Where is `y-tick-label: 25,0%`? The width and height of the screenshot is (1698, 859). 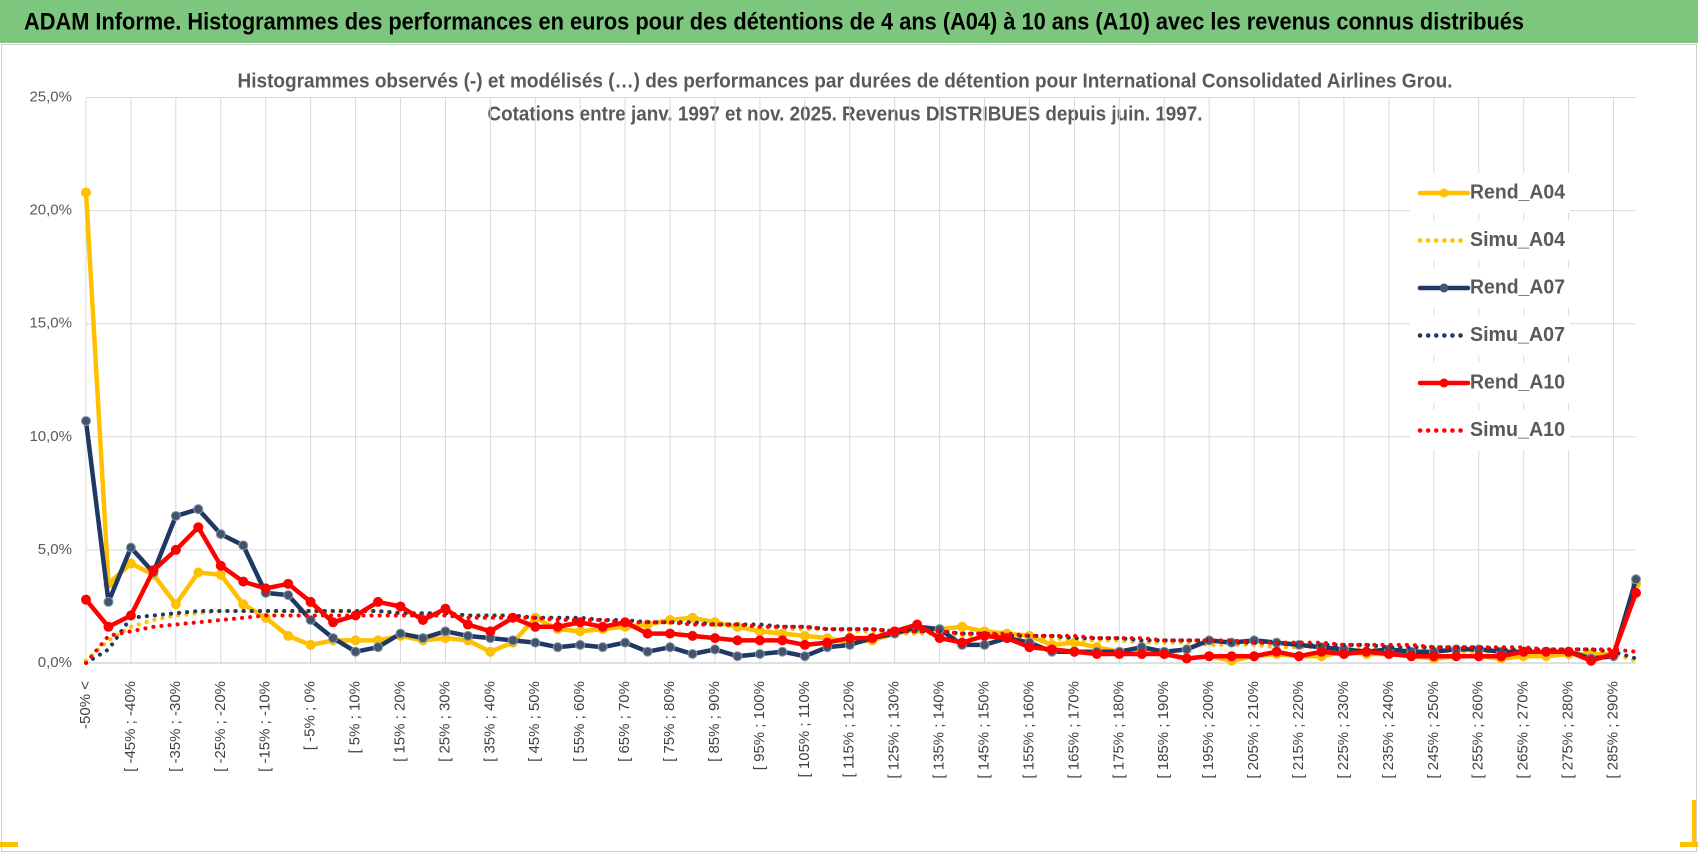
y-tick-label: 25,0% is located at coordinates (50, 96).